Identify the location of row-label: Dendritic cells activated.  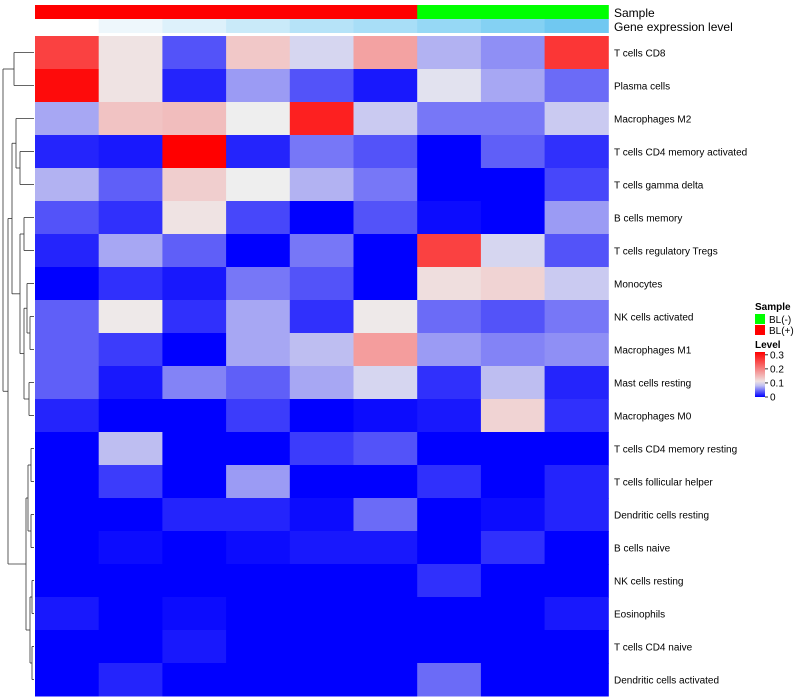
(666, 681).